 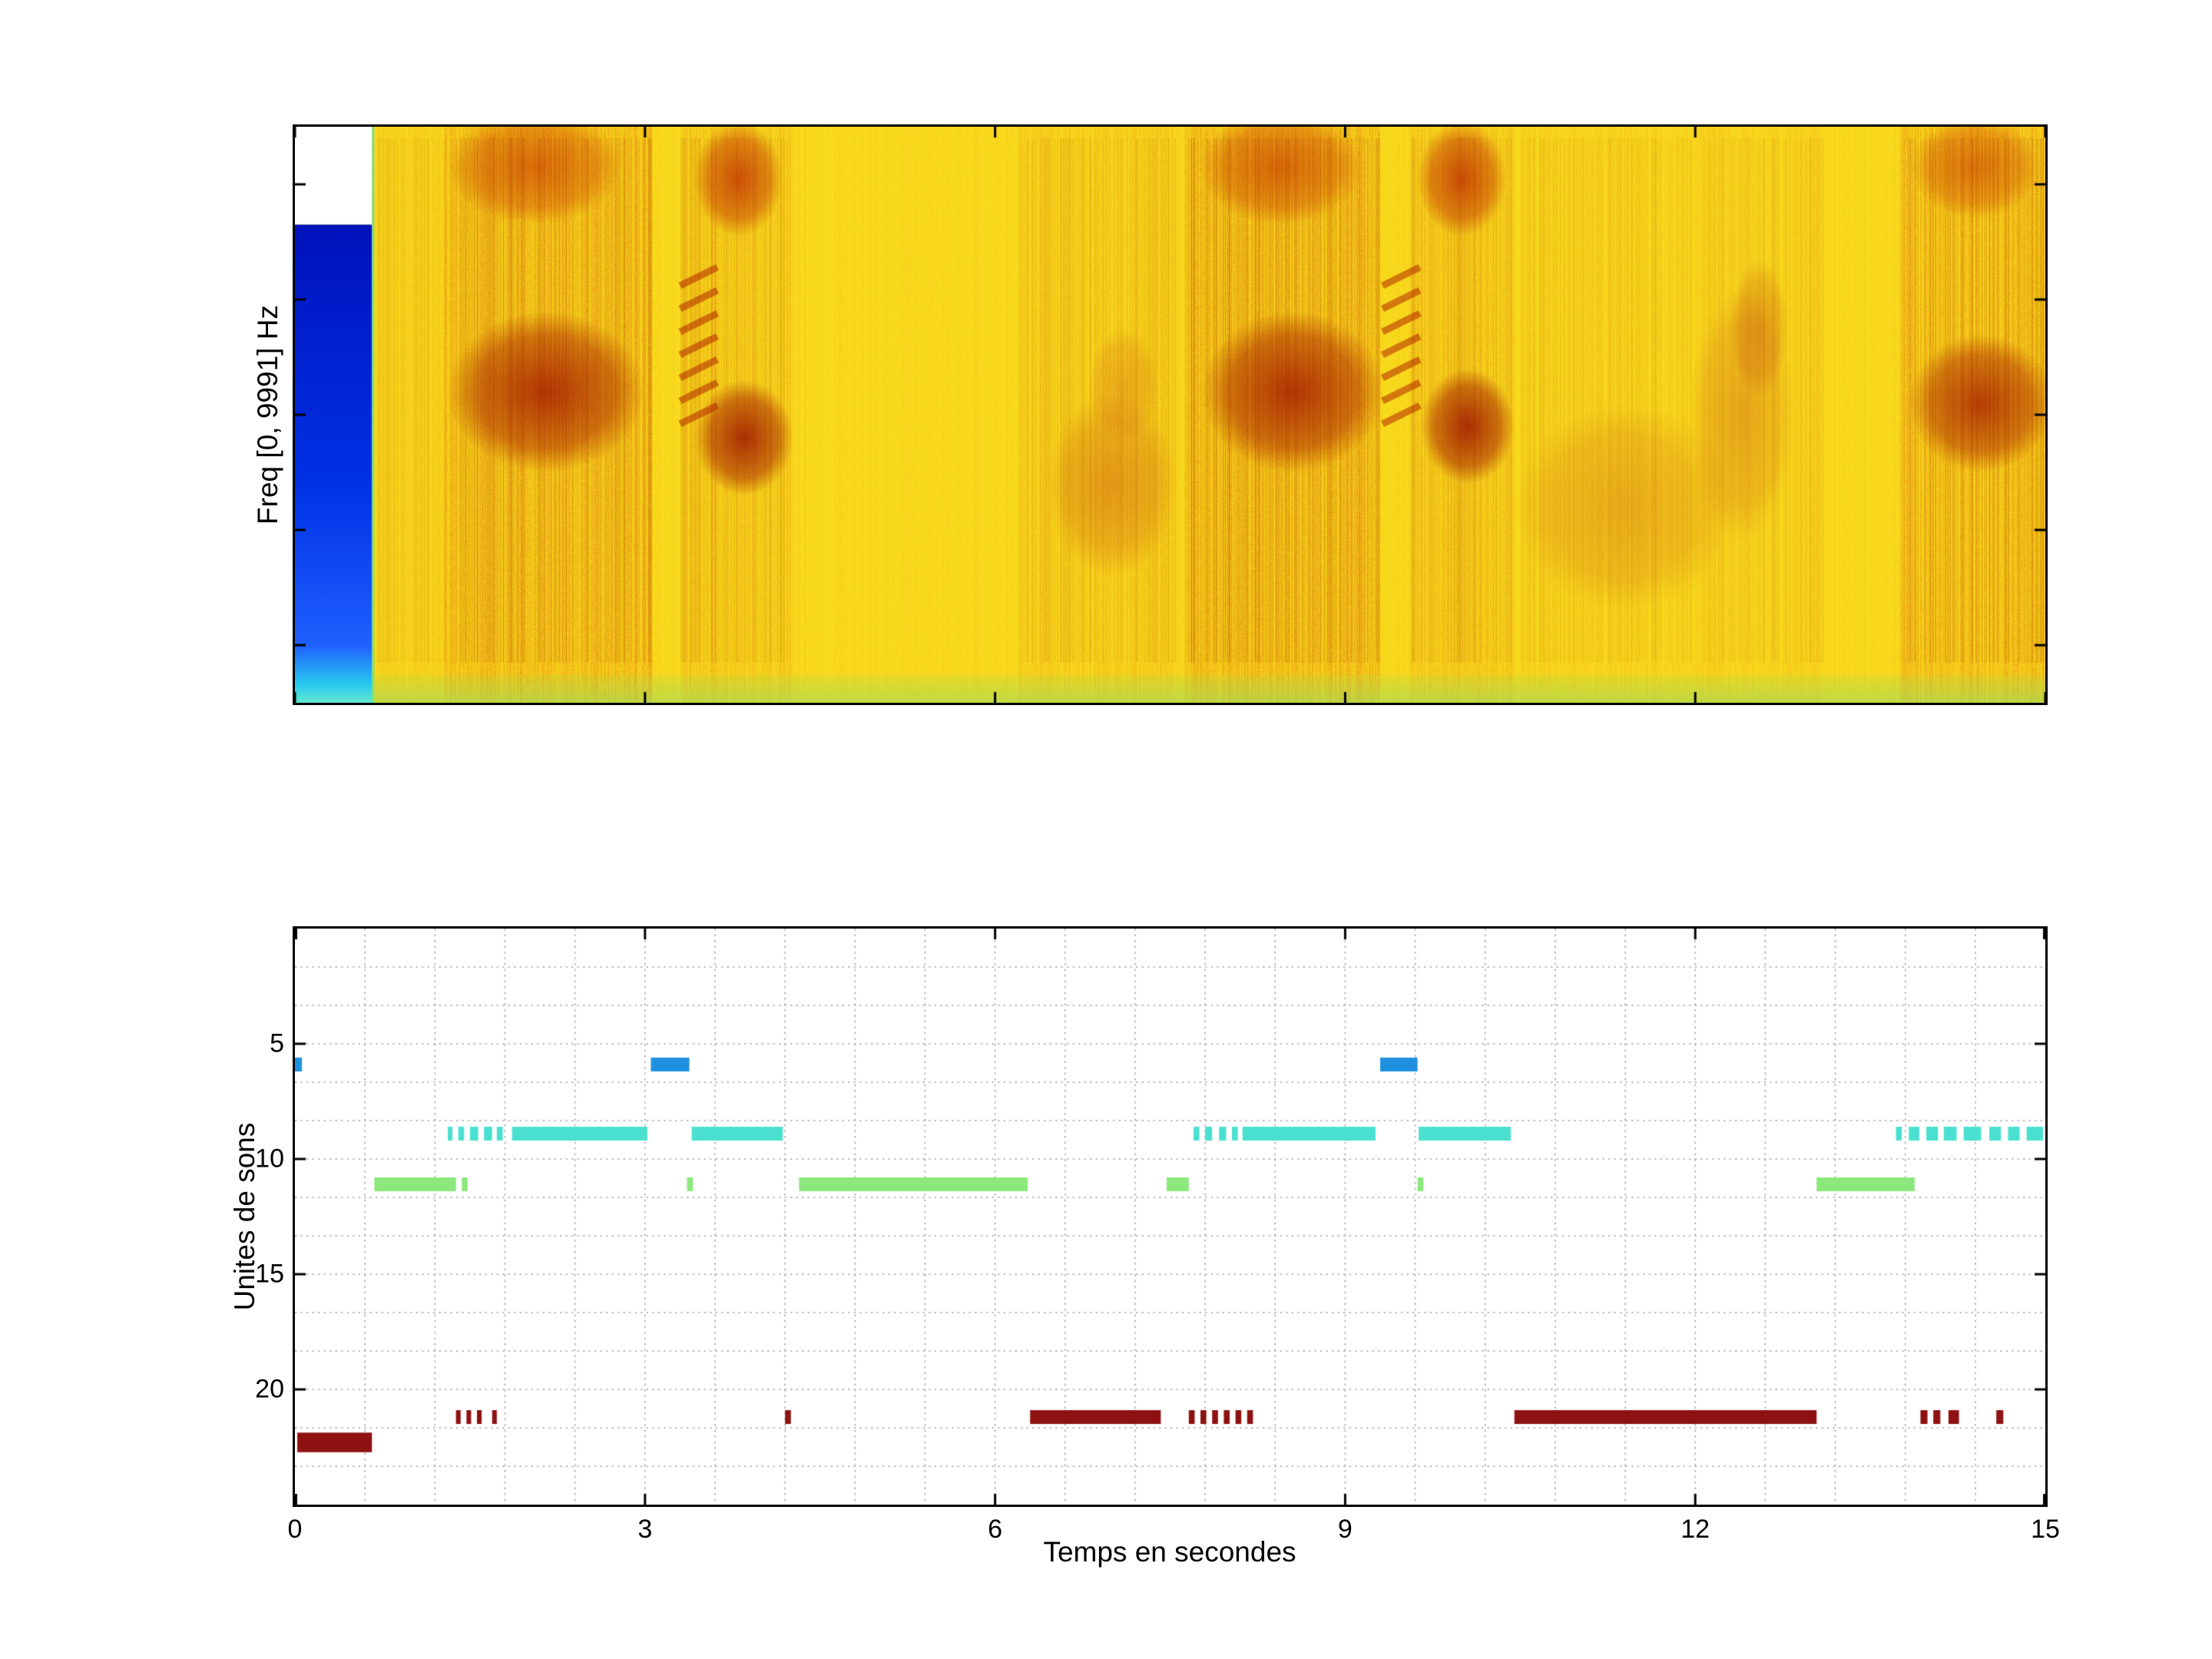 What do you see at coordinates (1695, 1529) in the screenshot?
I see `x-tick-label: 12` at bounding box center [1695, 1529].